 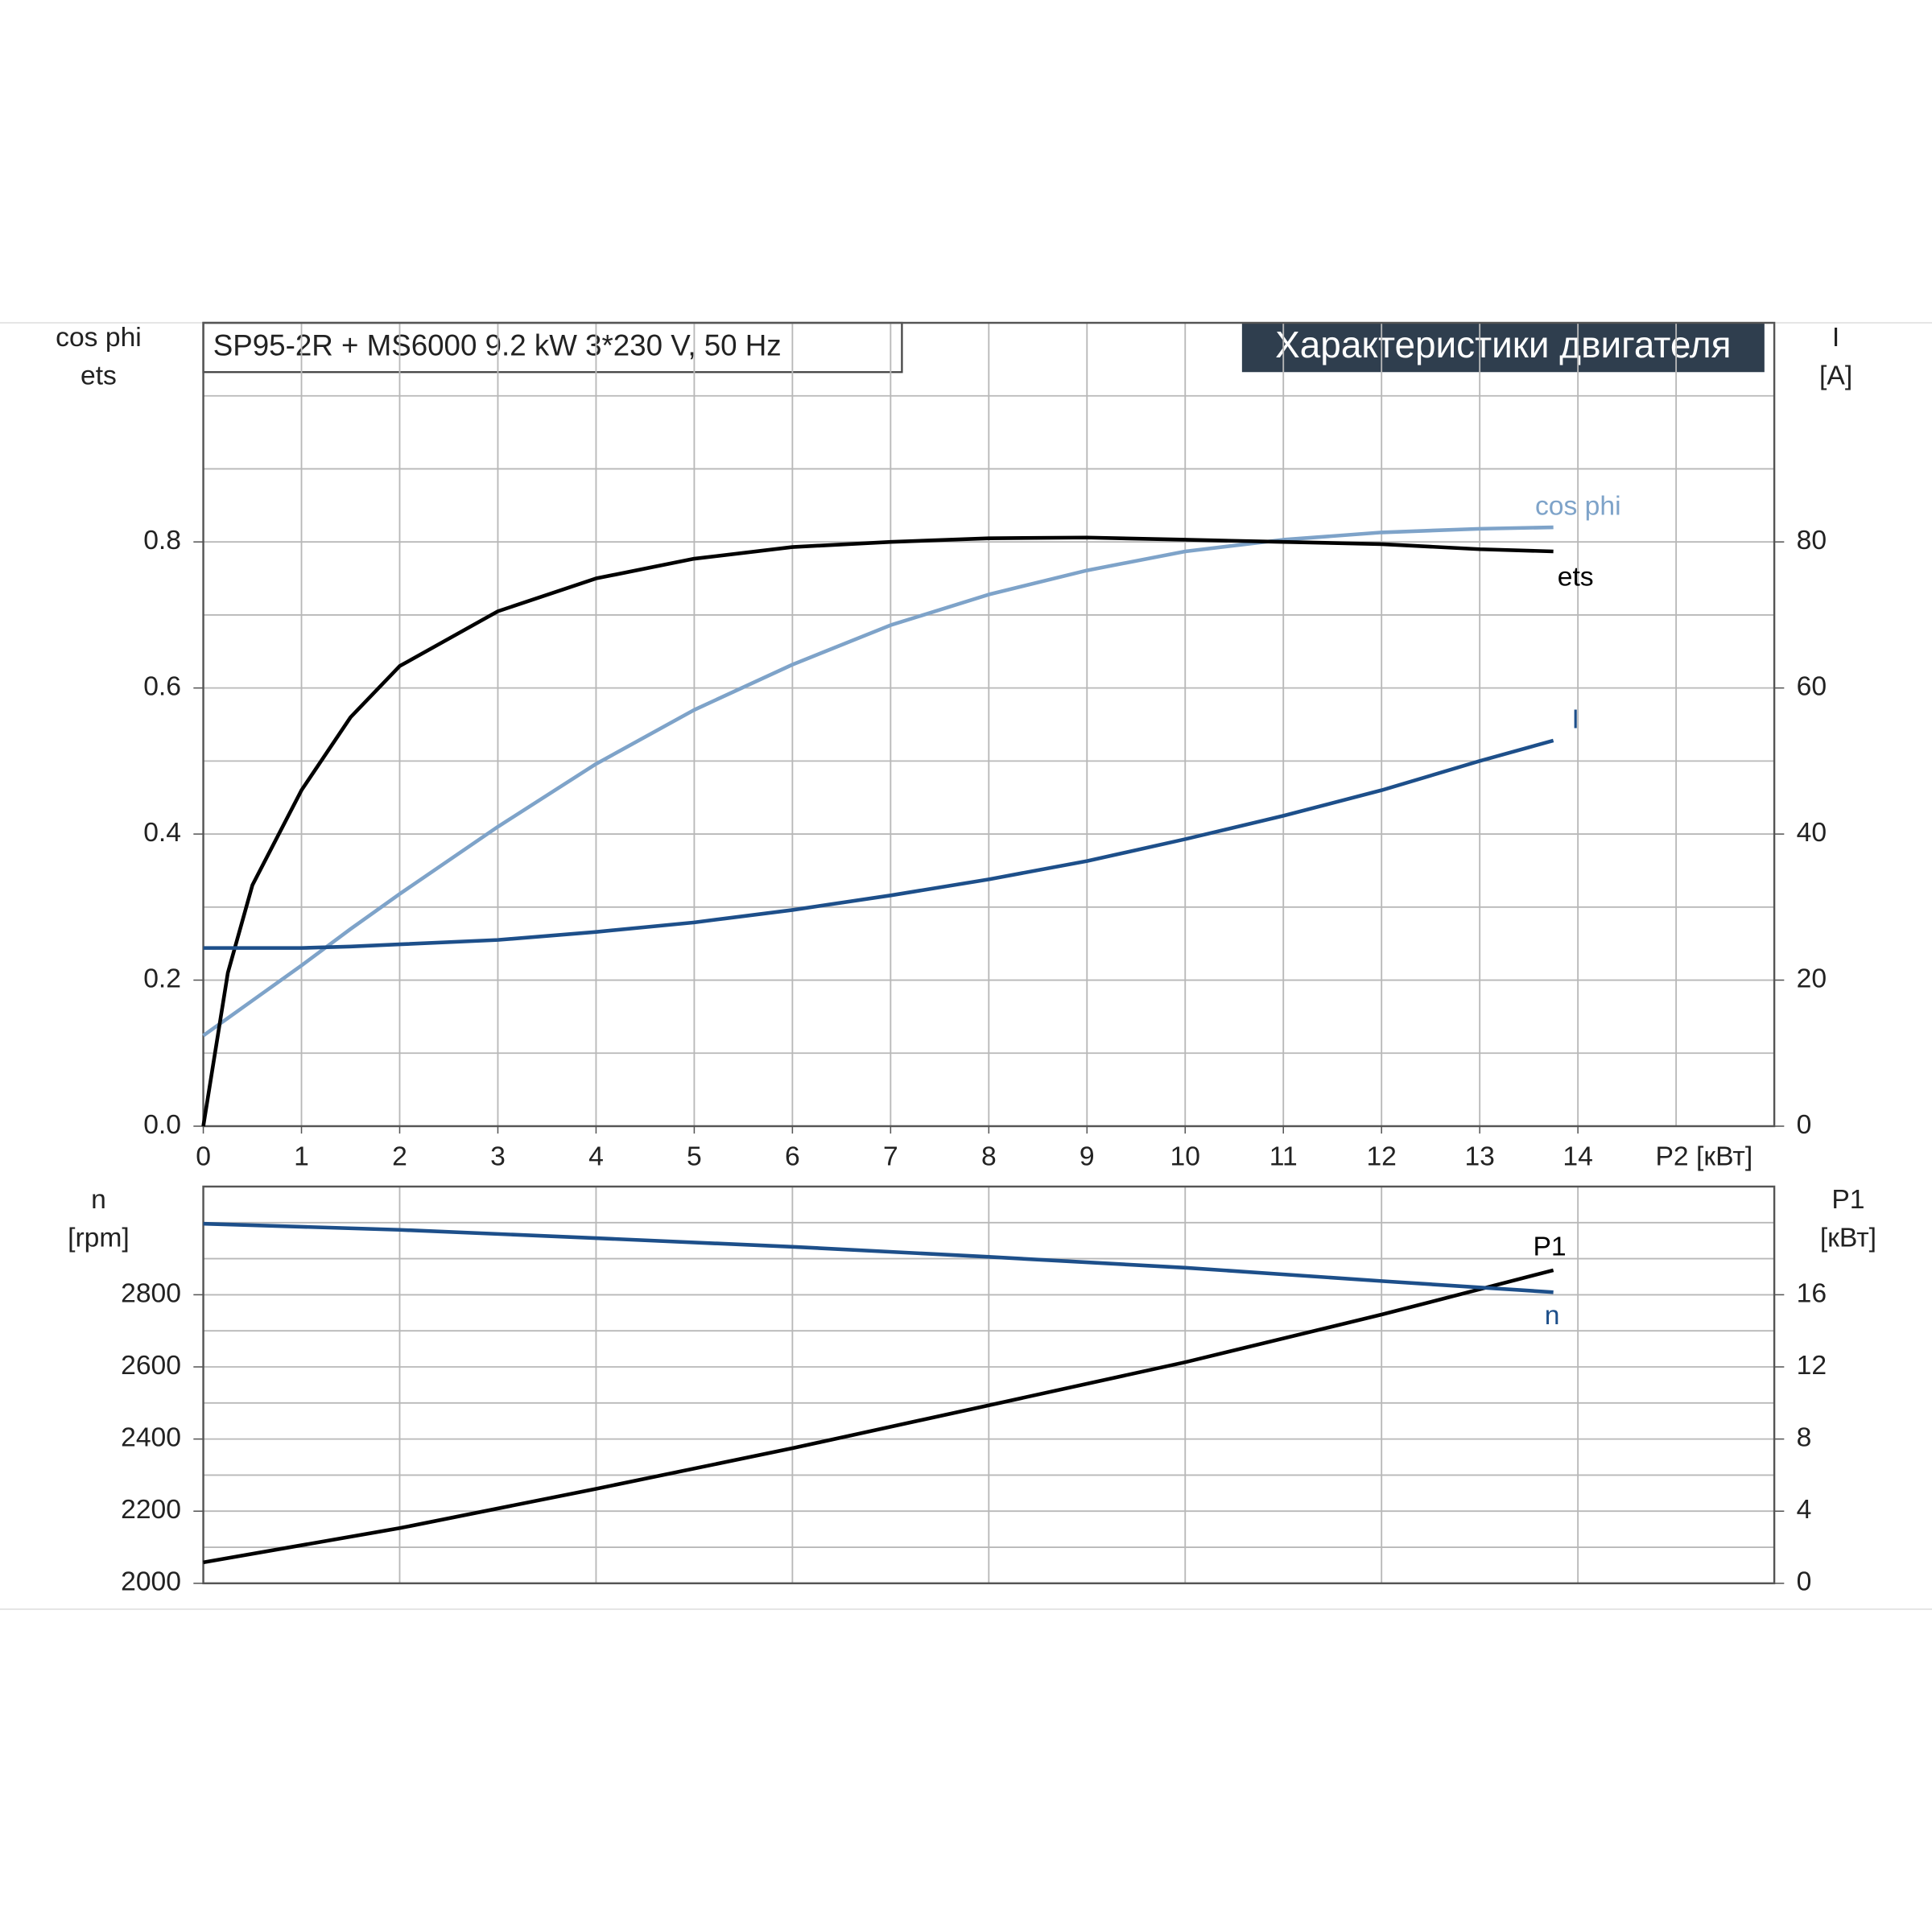 I want to click on x-tick-label: 6, so click(x=792, y=1157).